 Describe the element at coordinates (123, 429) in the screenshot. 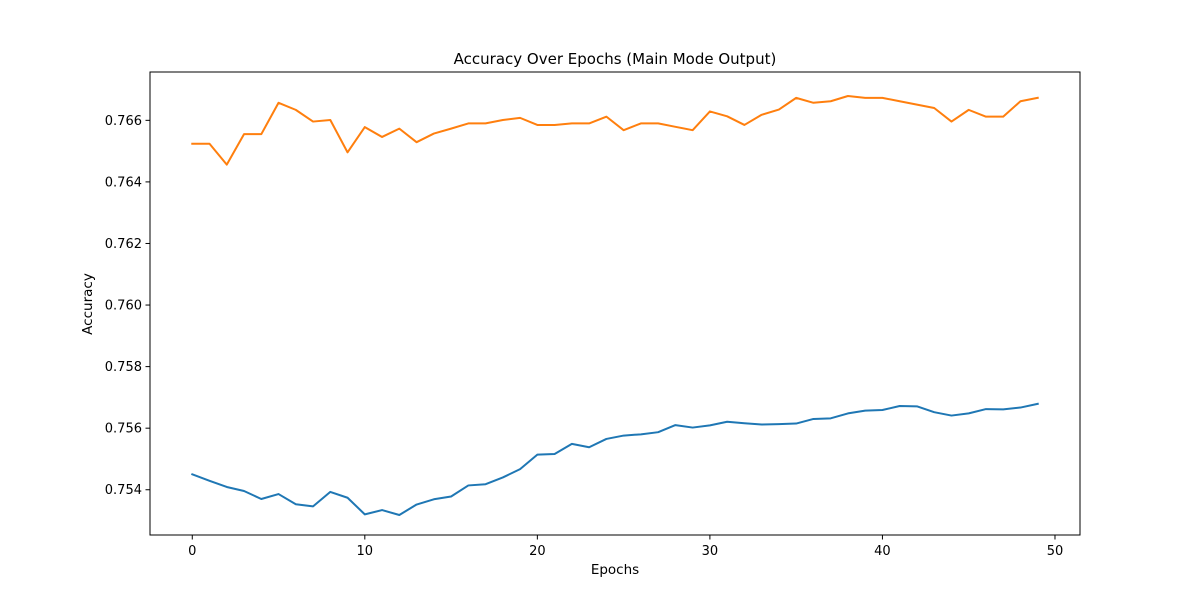

I see `y-tick-label: 0.756` at that location.